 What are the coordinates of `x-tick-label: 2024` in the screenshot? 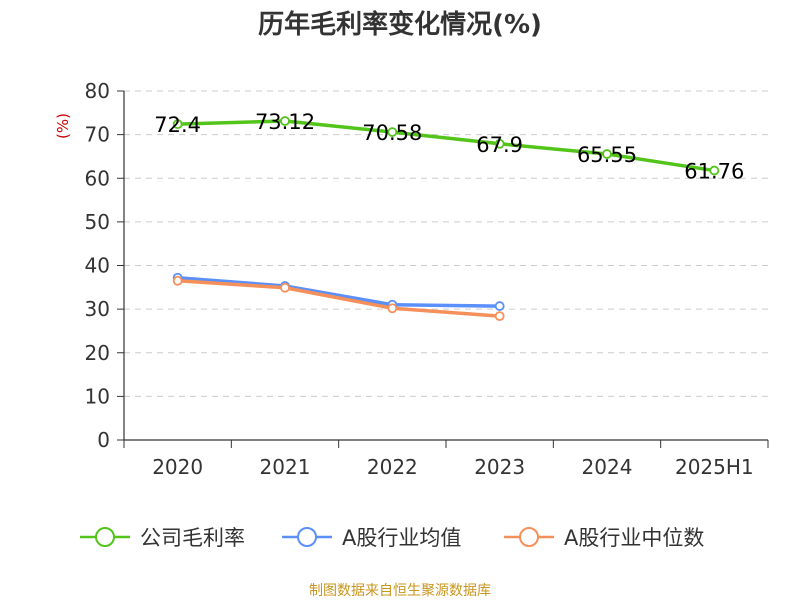 It's located at (607, 467).